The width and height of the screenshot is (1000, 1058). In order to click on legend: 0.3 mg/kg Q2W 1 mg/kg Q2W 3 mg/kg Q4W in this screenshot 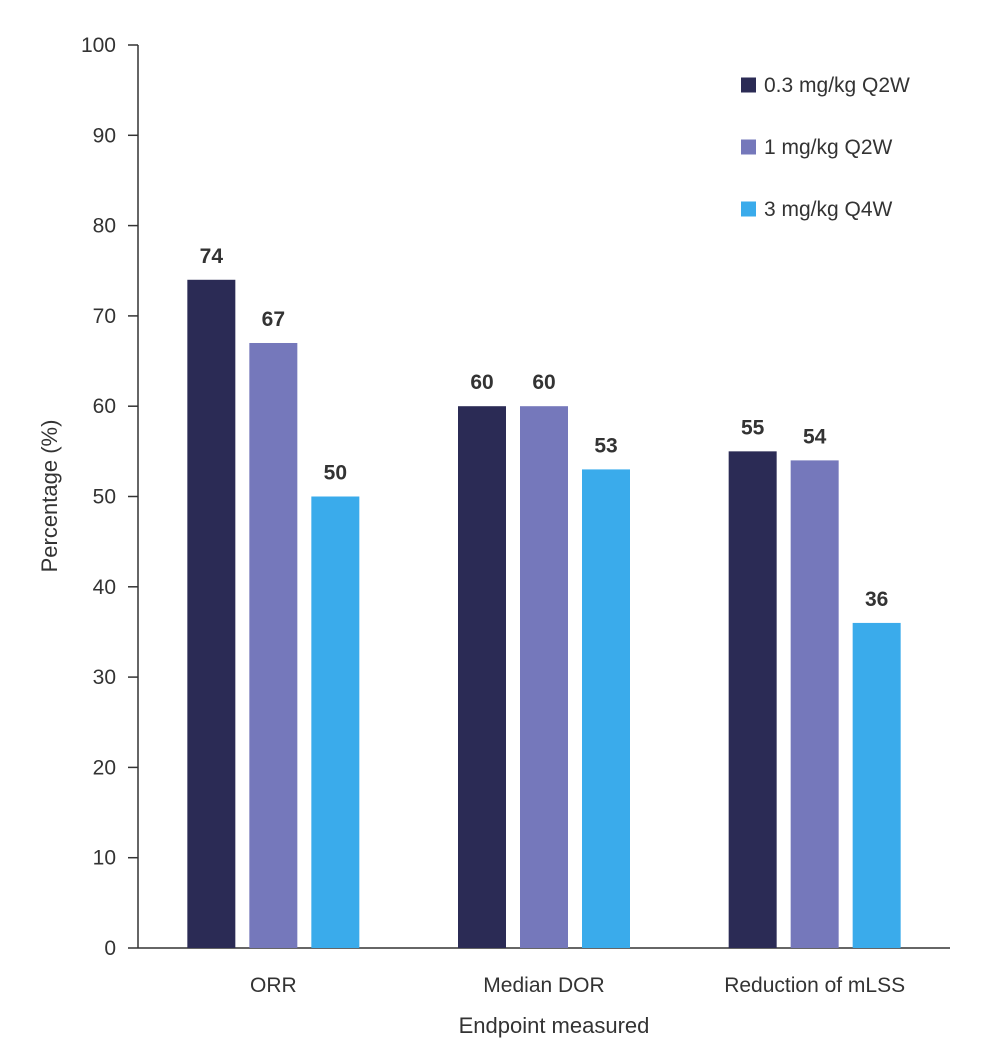, I will do `click(825, 147)`.